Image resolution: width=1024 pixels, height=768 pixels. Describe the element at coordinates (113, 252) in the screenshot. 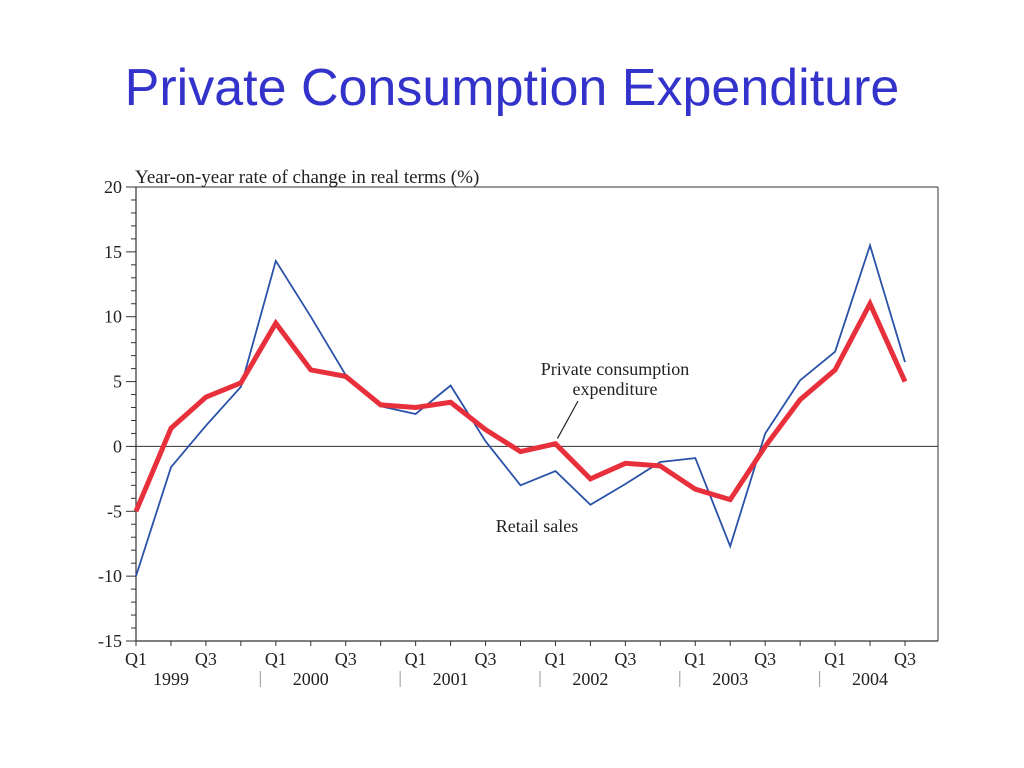

I see `y-tick-label: 15` at that location.